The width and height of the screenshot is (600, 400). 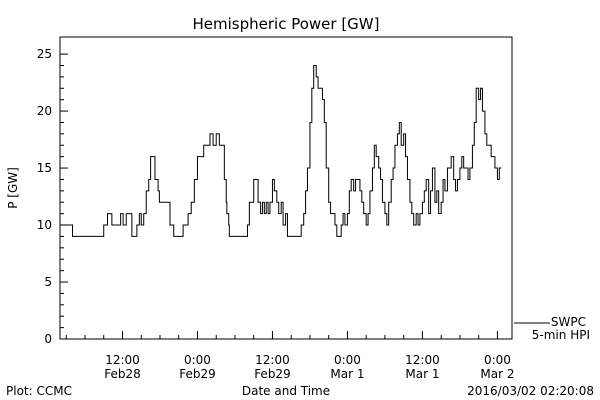 What do you see at coordinates (13, 188) in the screenshot?
I see `y-axis-label: P [GW]` at bounding box center [13, 188].